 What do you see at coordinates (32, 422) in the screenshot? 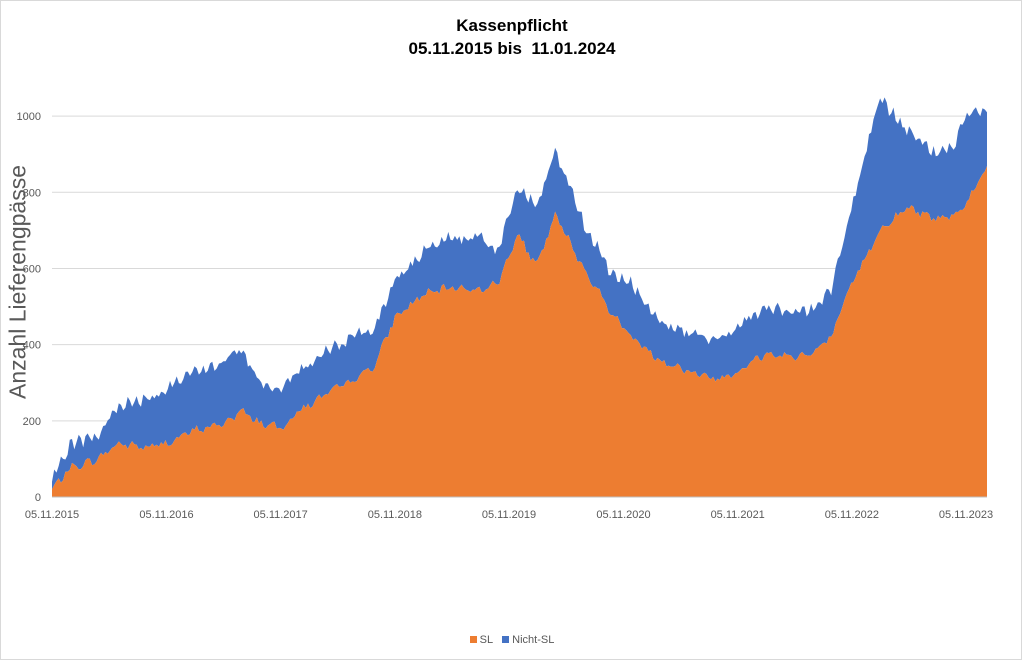
I see `y-tick-label: 200` at bounding box center [32, 422].